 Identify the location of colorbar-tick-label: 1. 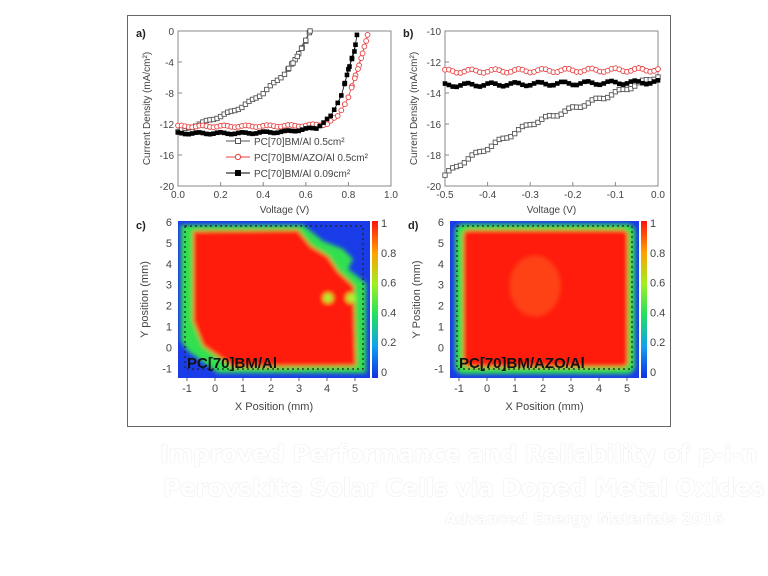
(653, 224).